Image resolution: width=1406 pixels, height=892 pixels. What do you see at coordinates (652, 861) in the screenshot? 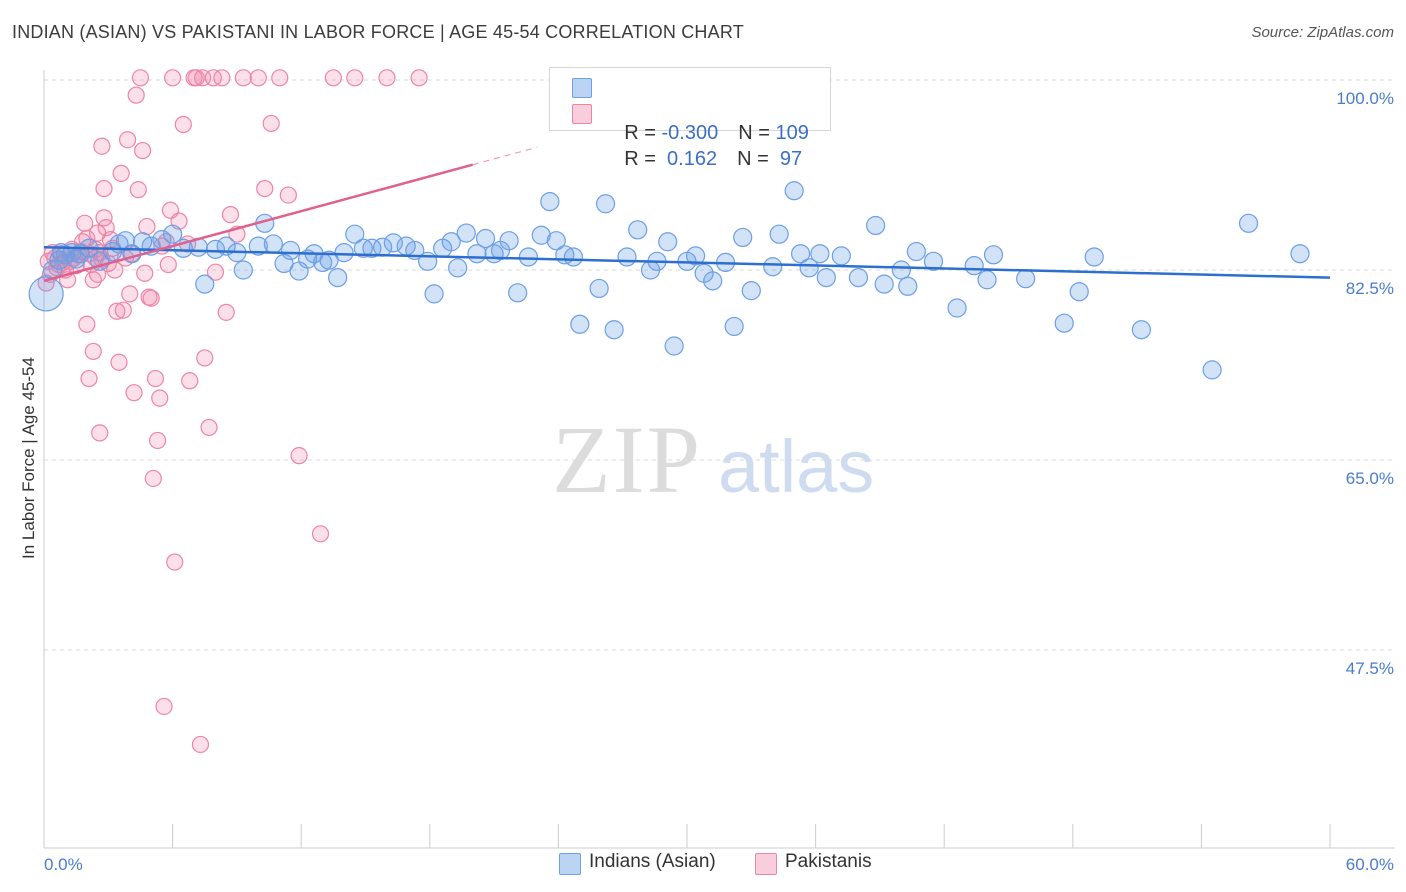
I see `bottom-legend-label-indians: Indians (Asian)` at bounding box center [652, 861].